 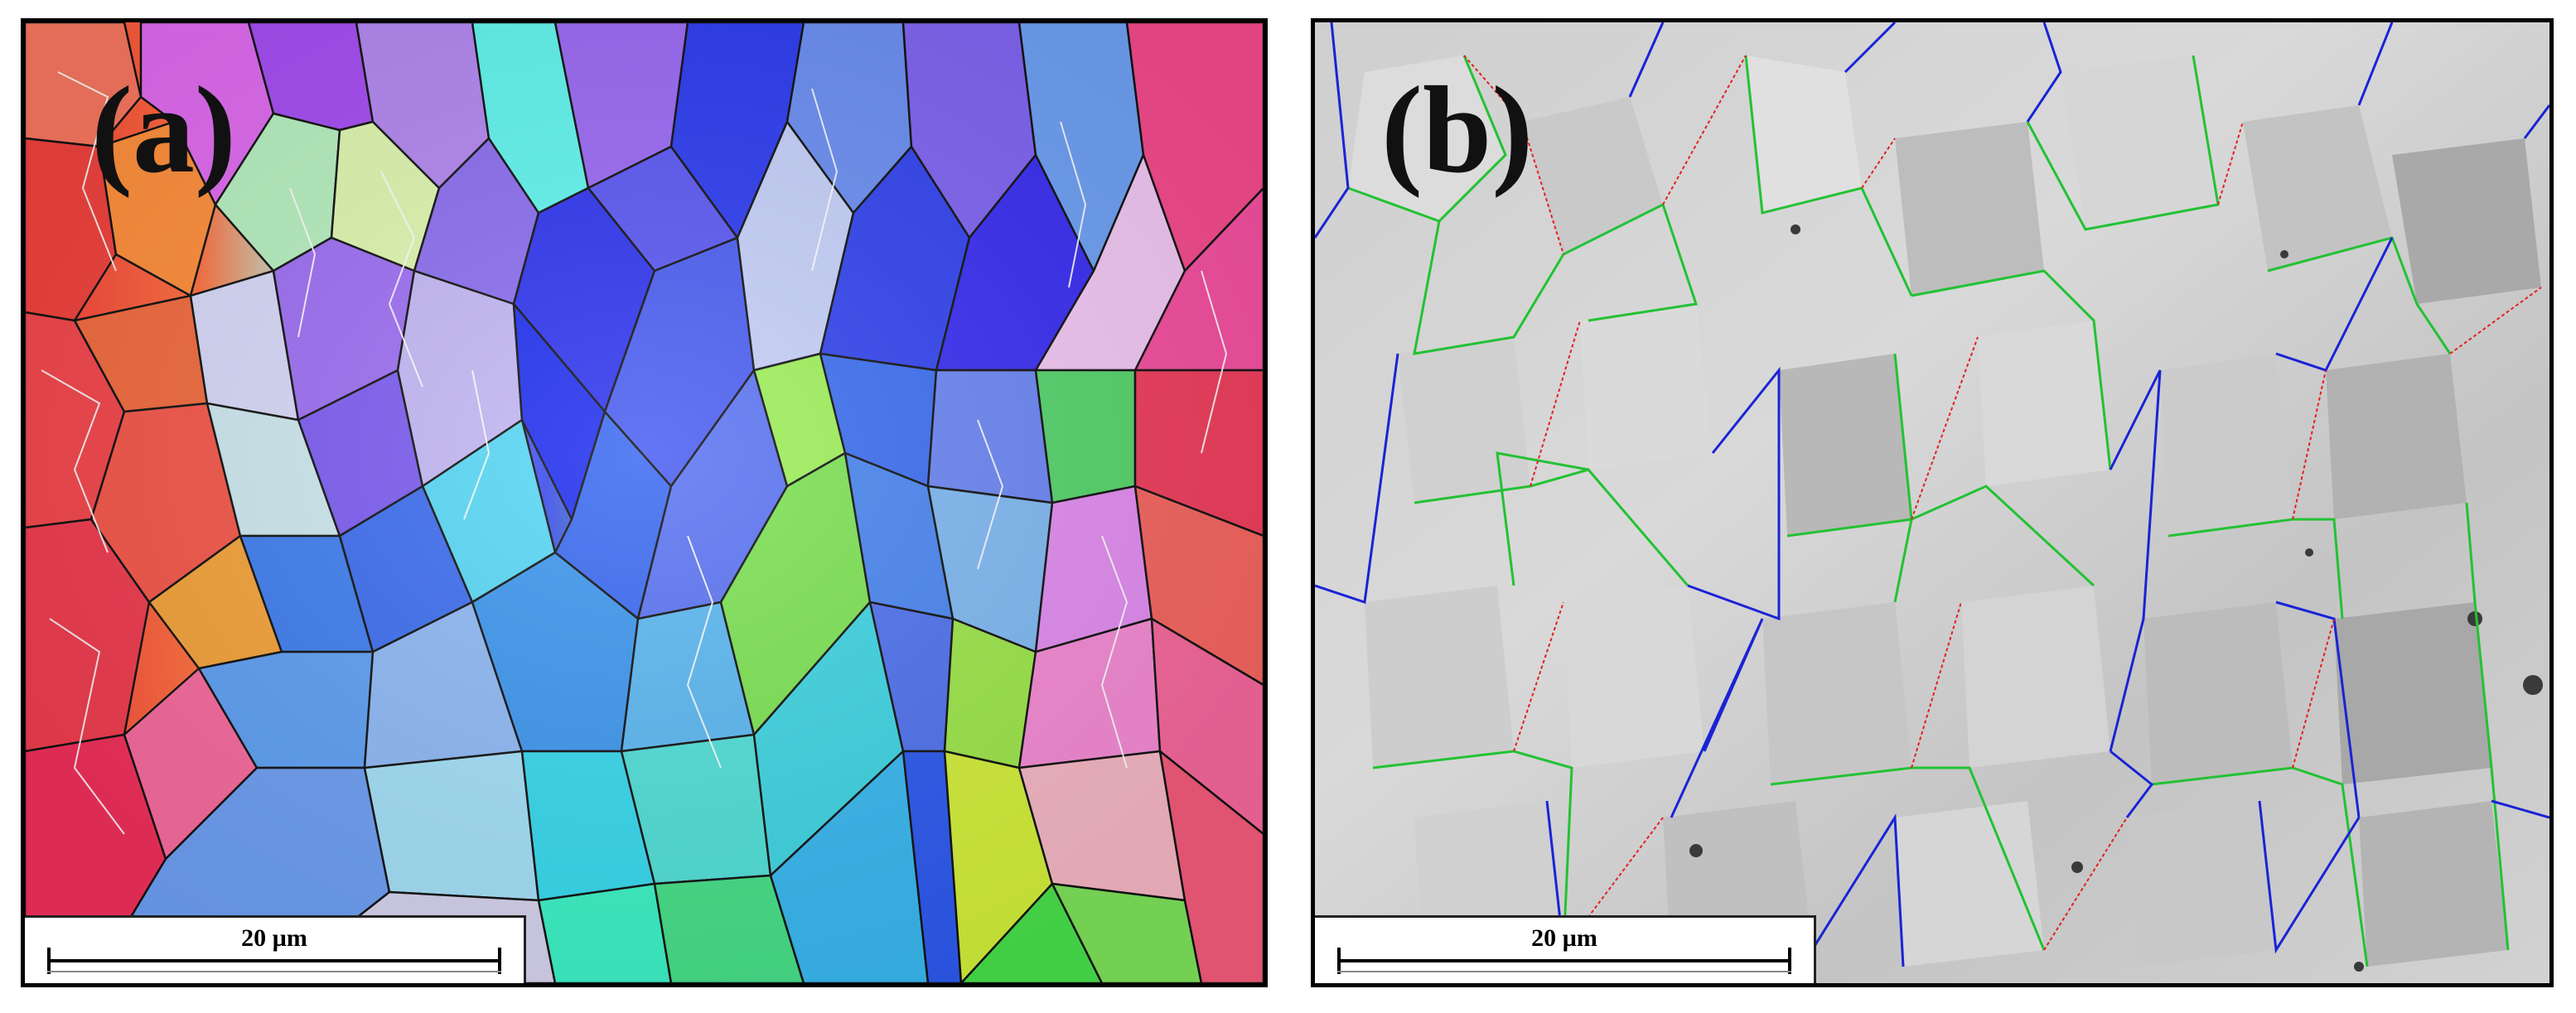 What do you see at coordinates (1790, 961) in the screenshot?
I see `scale-bar-tick-right-b` at bounding box center [1790, 961].